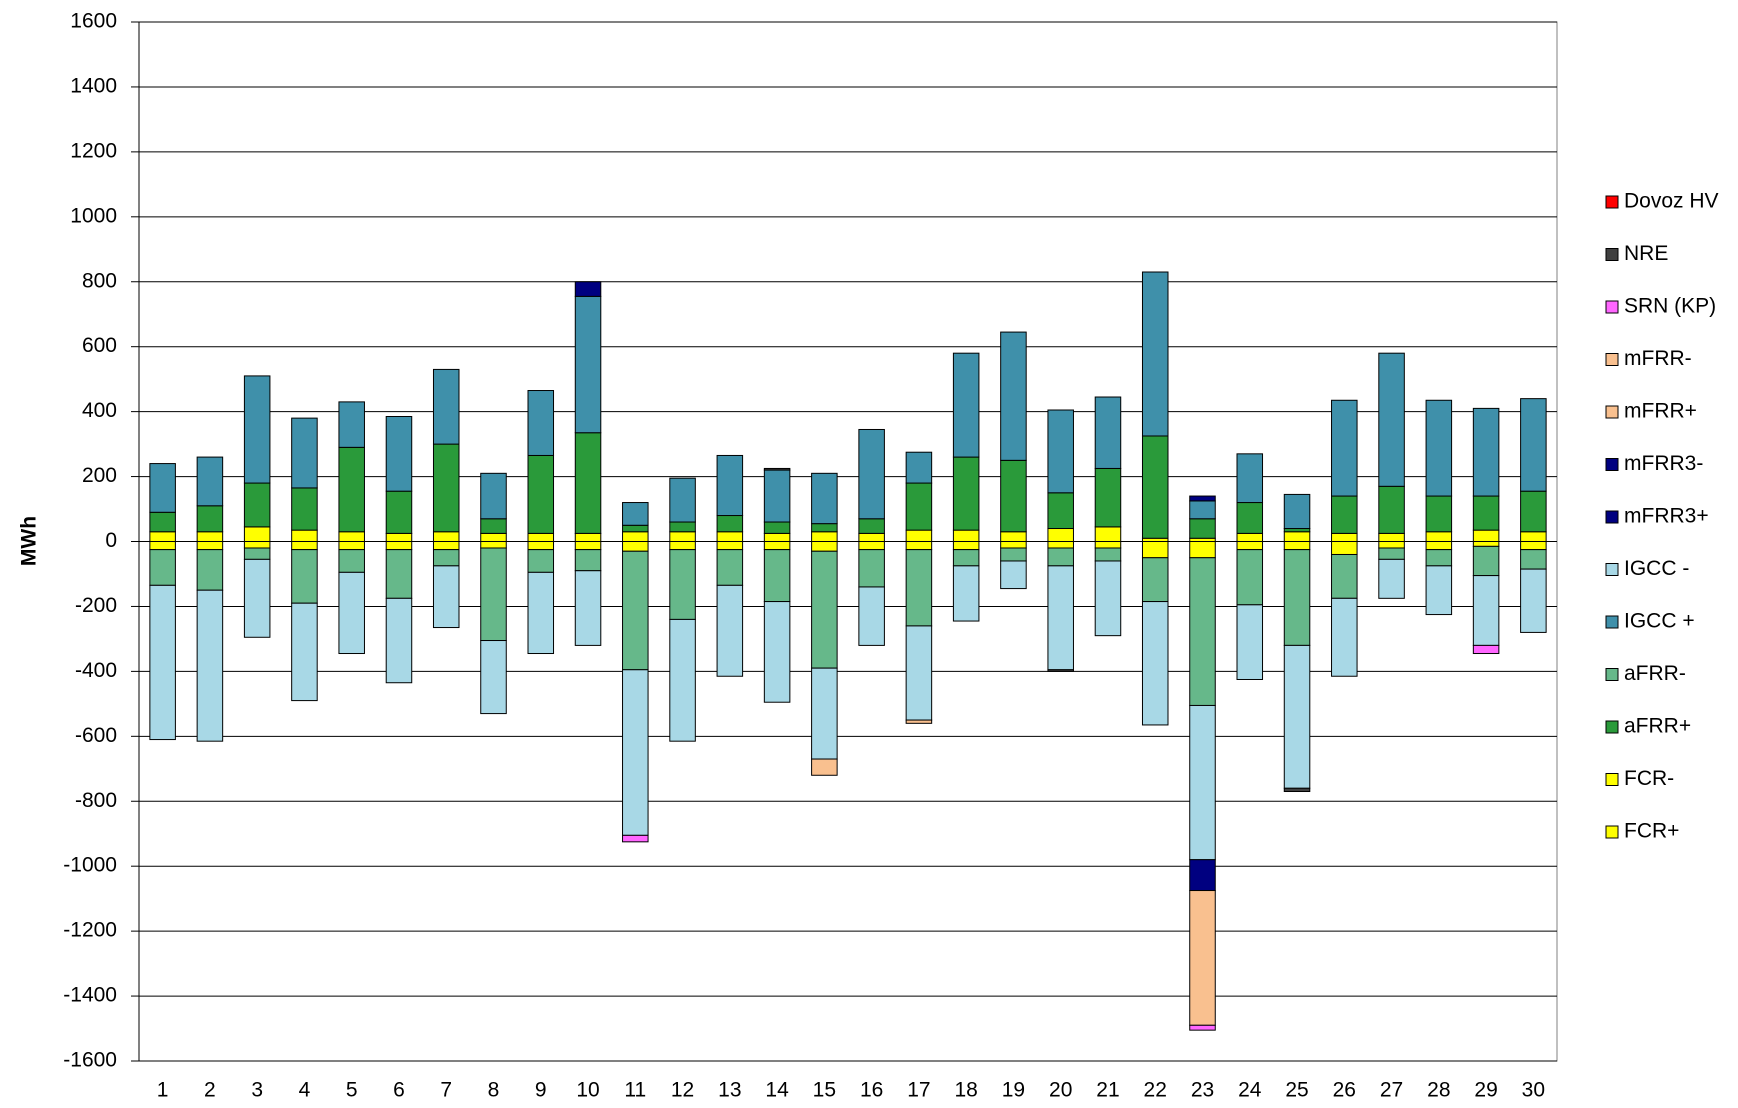 This screenshot has width=1738, height=1108. What do you see at coordinates (99, 345) in the screenshot?
I see `y-tick-label: 600` at bounding box center [99, 345].